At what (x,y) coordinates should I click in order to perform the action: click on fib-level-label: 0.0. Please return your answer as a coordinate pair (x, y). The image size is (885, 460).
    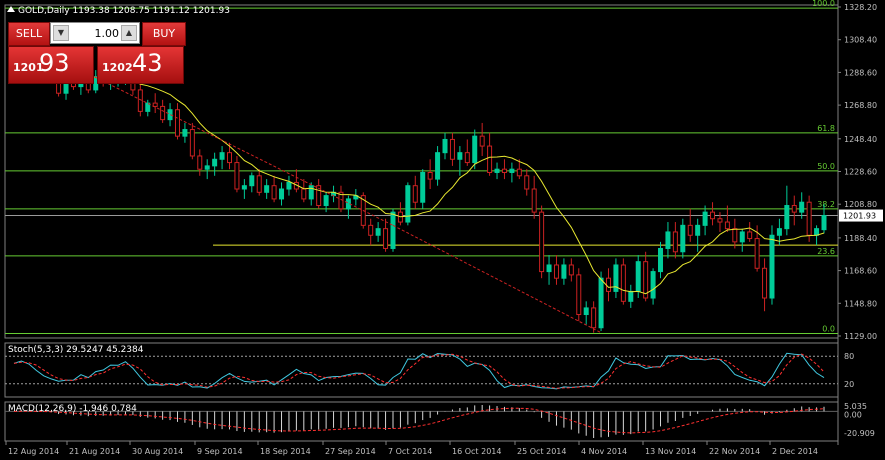
    Looking at the image, I should click on (828, 329).